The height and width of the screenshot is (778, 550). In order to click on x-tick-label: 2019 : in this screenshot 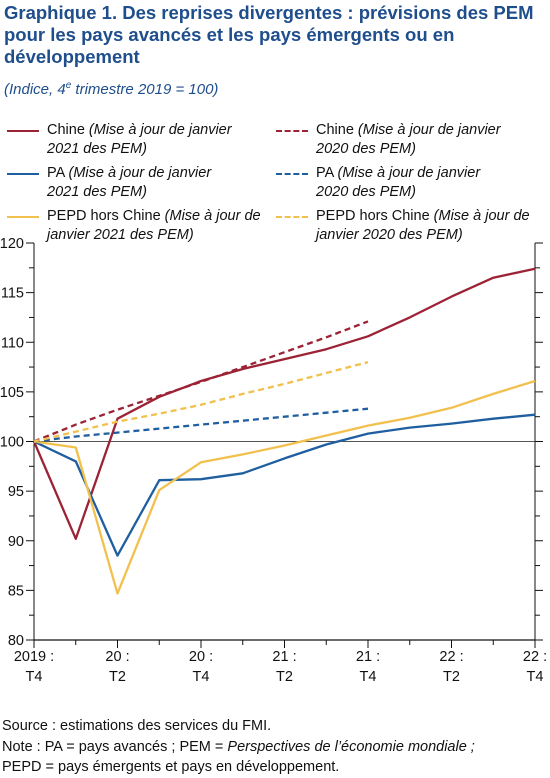, I will do `click(34, 657)`.